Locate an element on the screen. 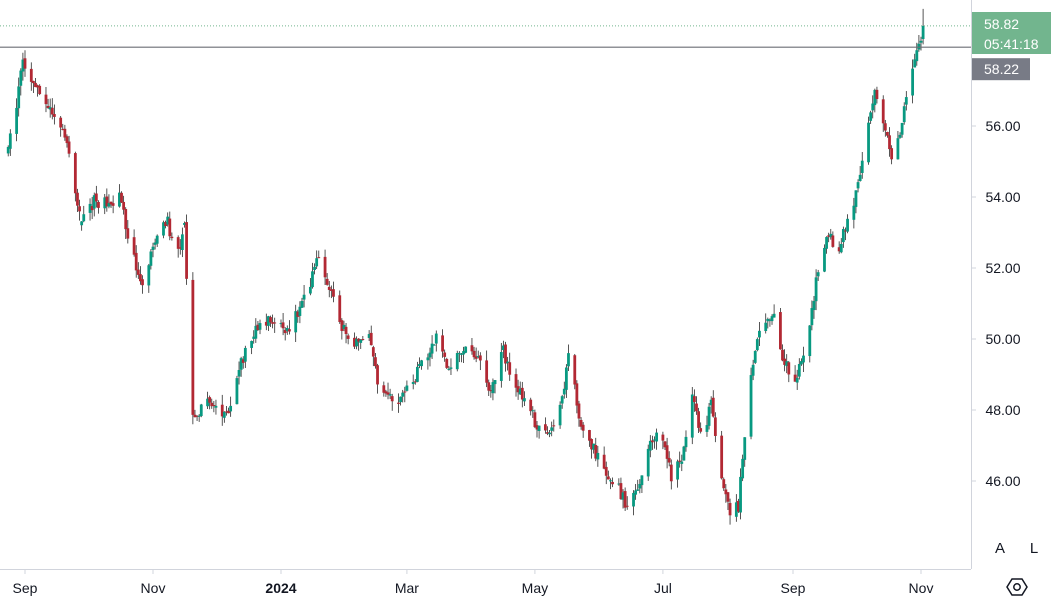  settings-icon is located at coordinates (1017, 587).